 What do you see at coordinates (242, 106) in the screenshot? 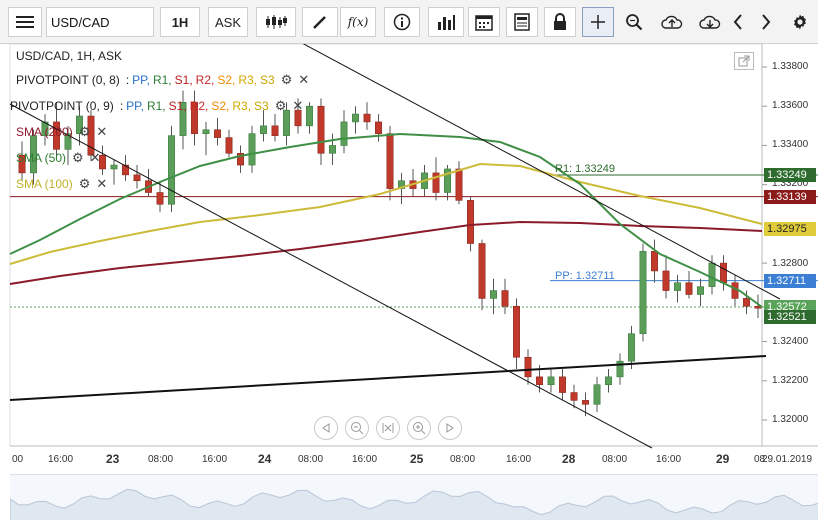
I see `pivot2-r3: R3,` at bounding box center [242, 106].